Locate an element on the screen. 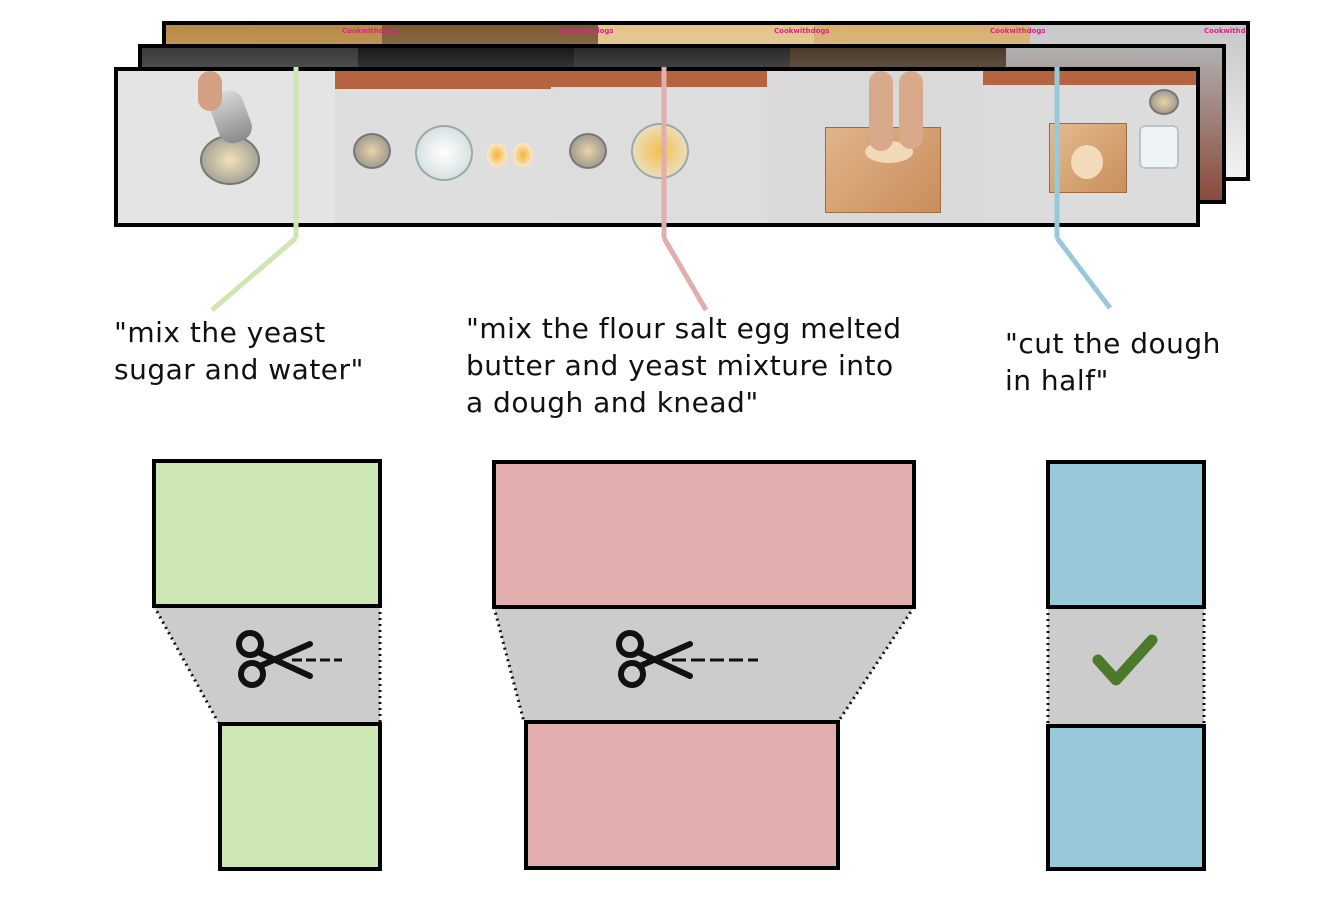  checkmark-icon is located at coordinates (1125, 660).